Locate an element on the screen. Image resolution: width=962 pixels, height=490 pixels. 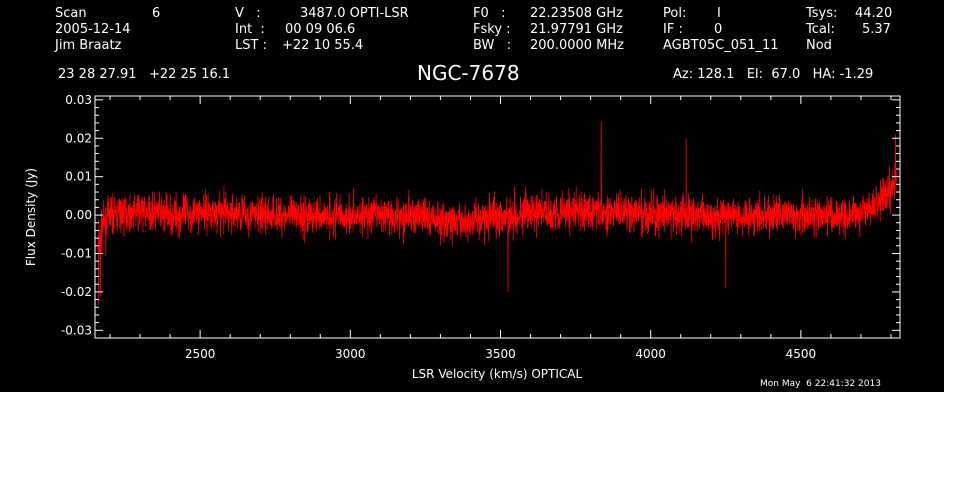
tsys-label: Tsys: is located at coordinates (822, 13).